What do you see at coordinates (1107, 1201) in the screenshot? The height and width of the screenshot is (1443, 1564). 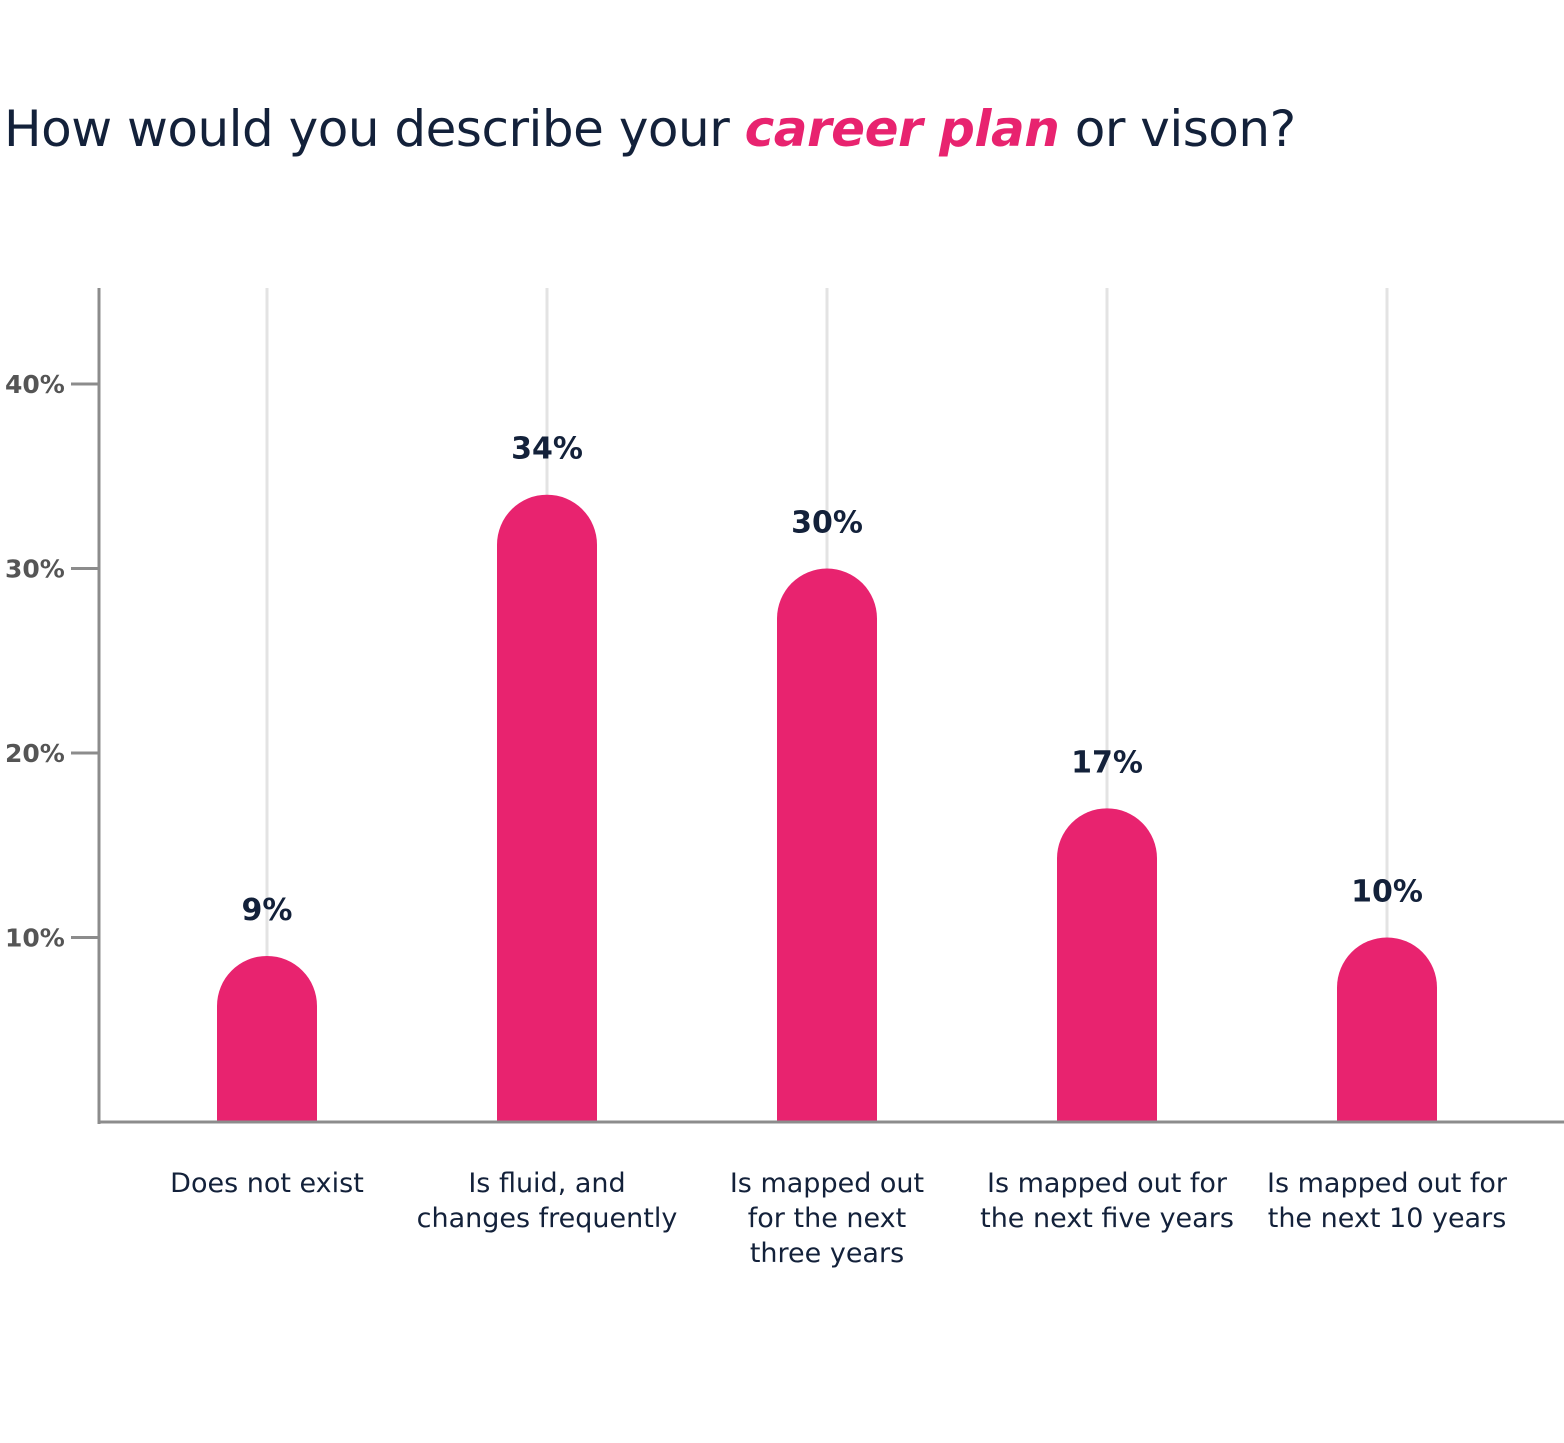 I see `x-category-label: Is mapped out for the next five years` at bounding box center [1107, 1201].